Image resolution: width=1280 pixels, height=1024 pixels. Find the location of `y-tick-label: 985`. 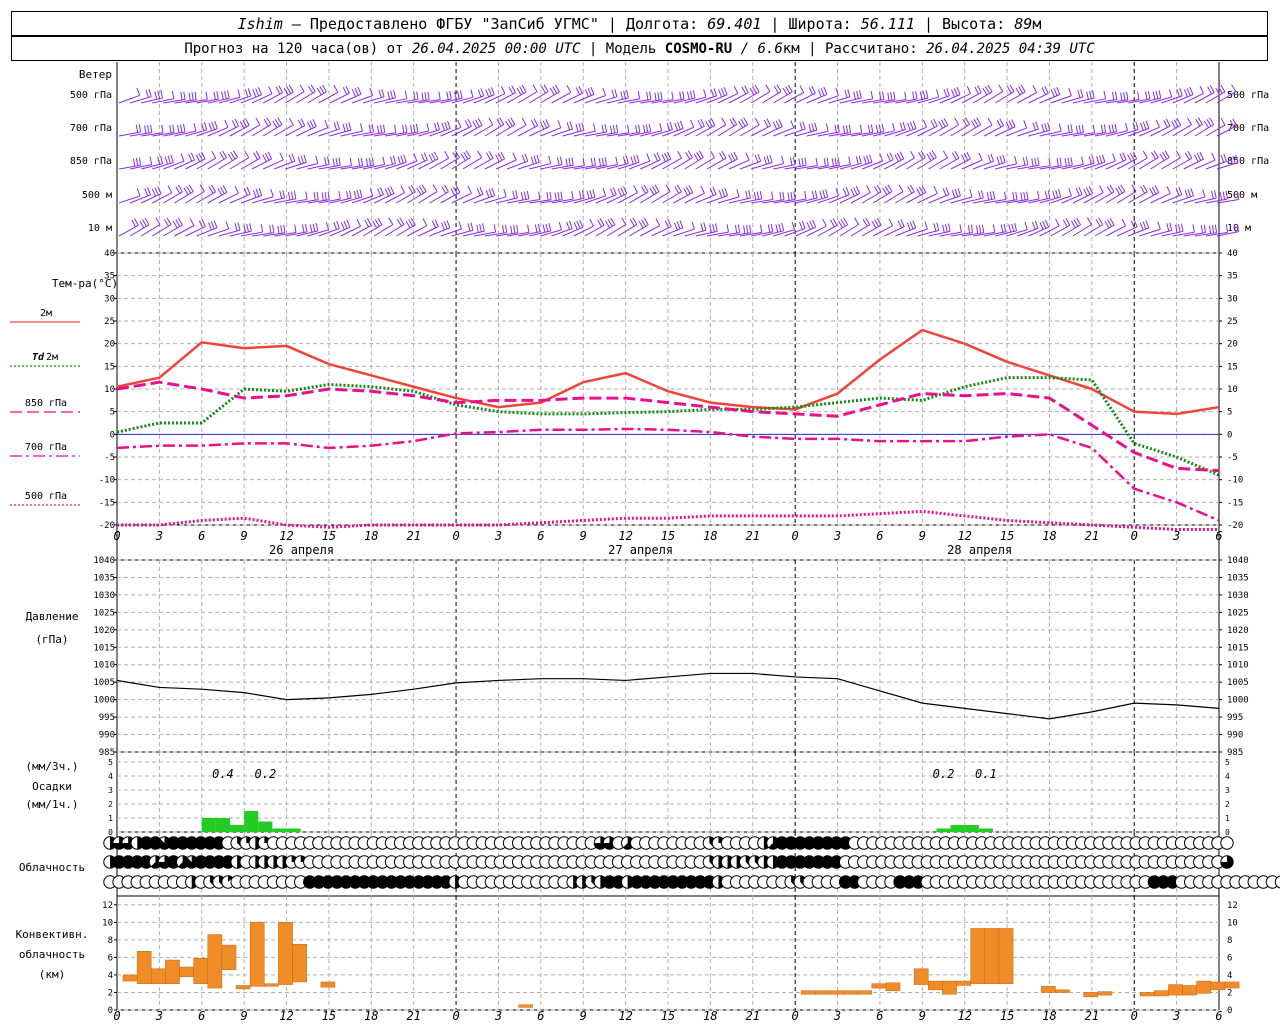

y-tick-label: 985 is located at coordinates (107, 753).